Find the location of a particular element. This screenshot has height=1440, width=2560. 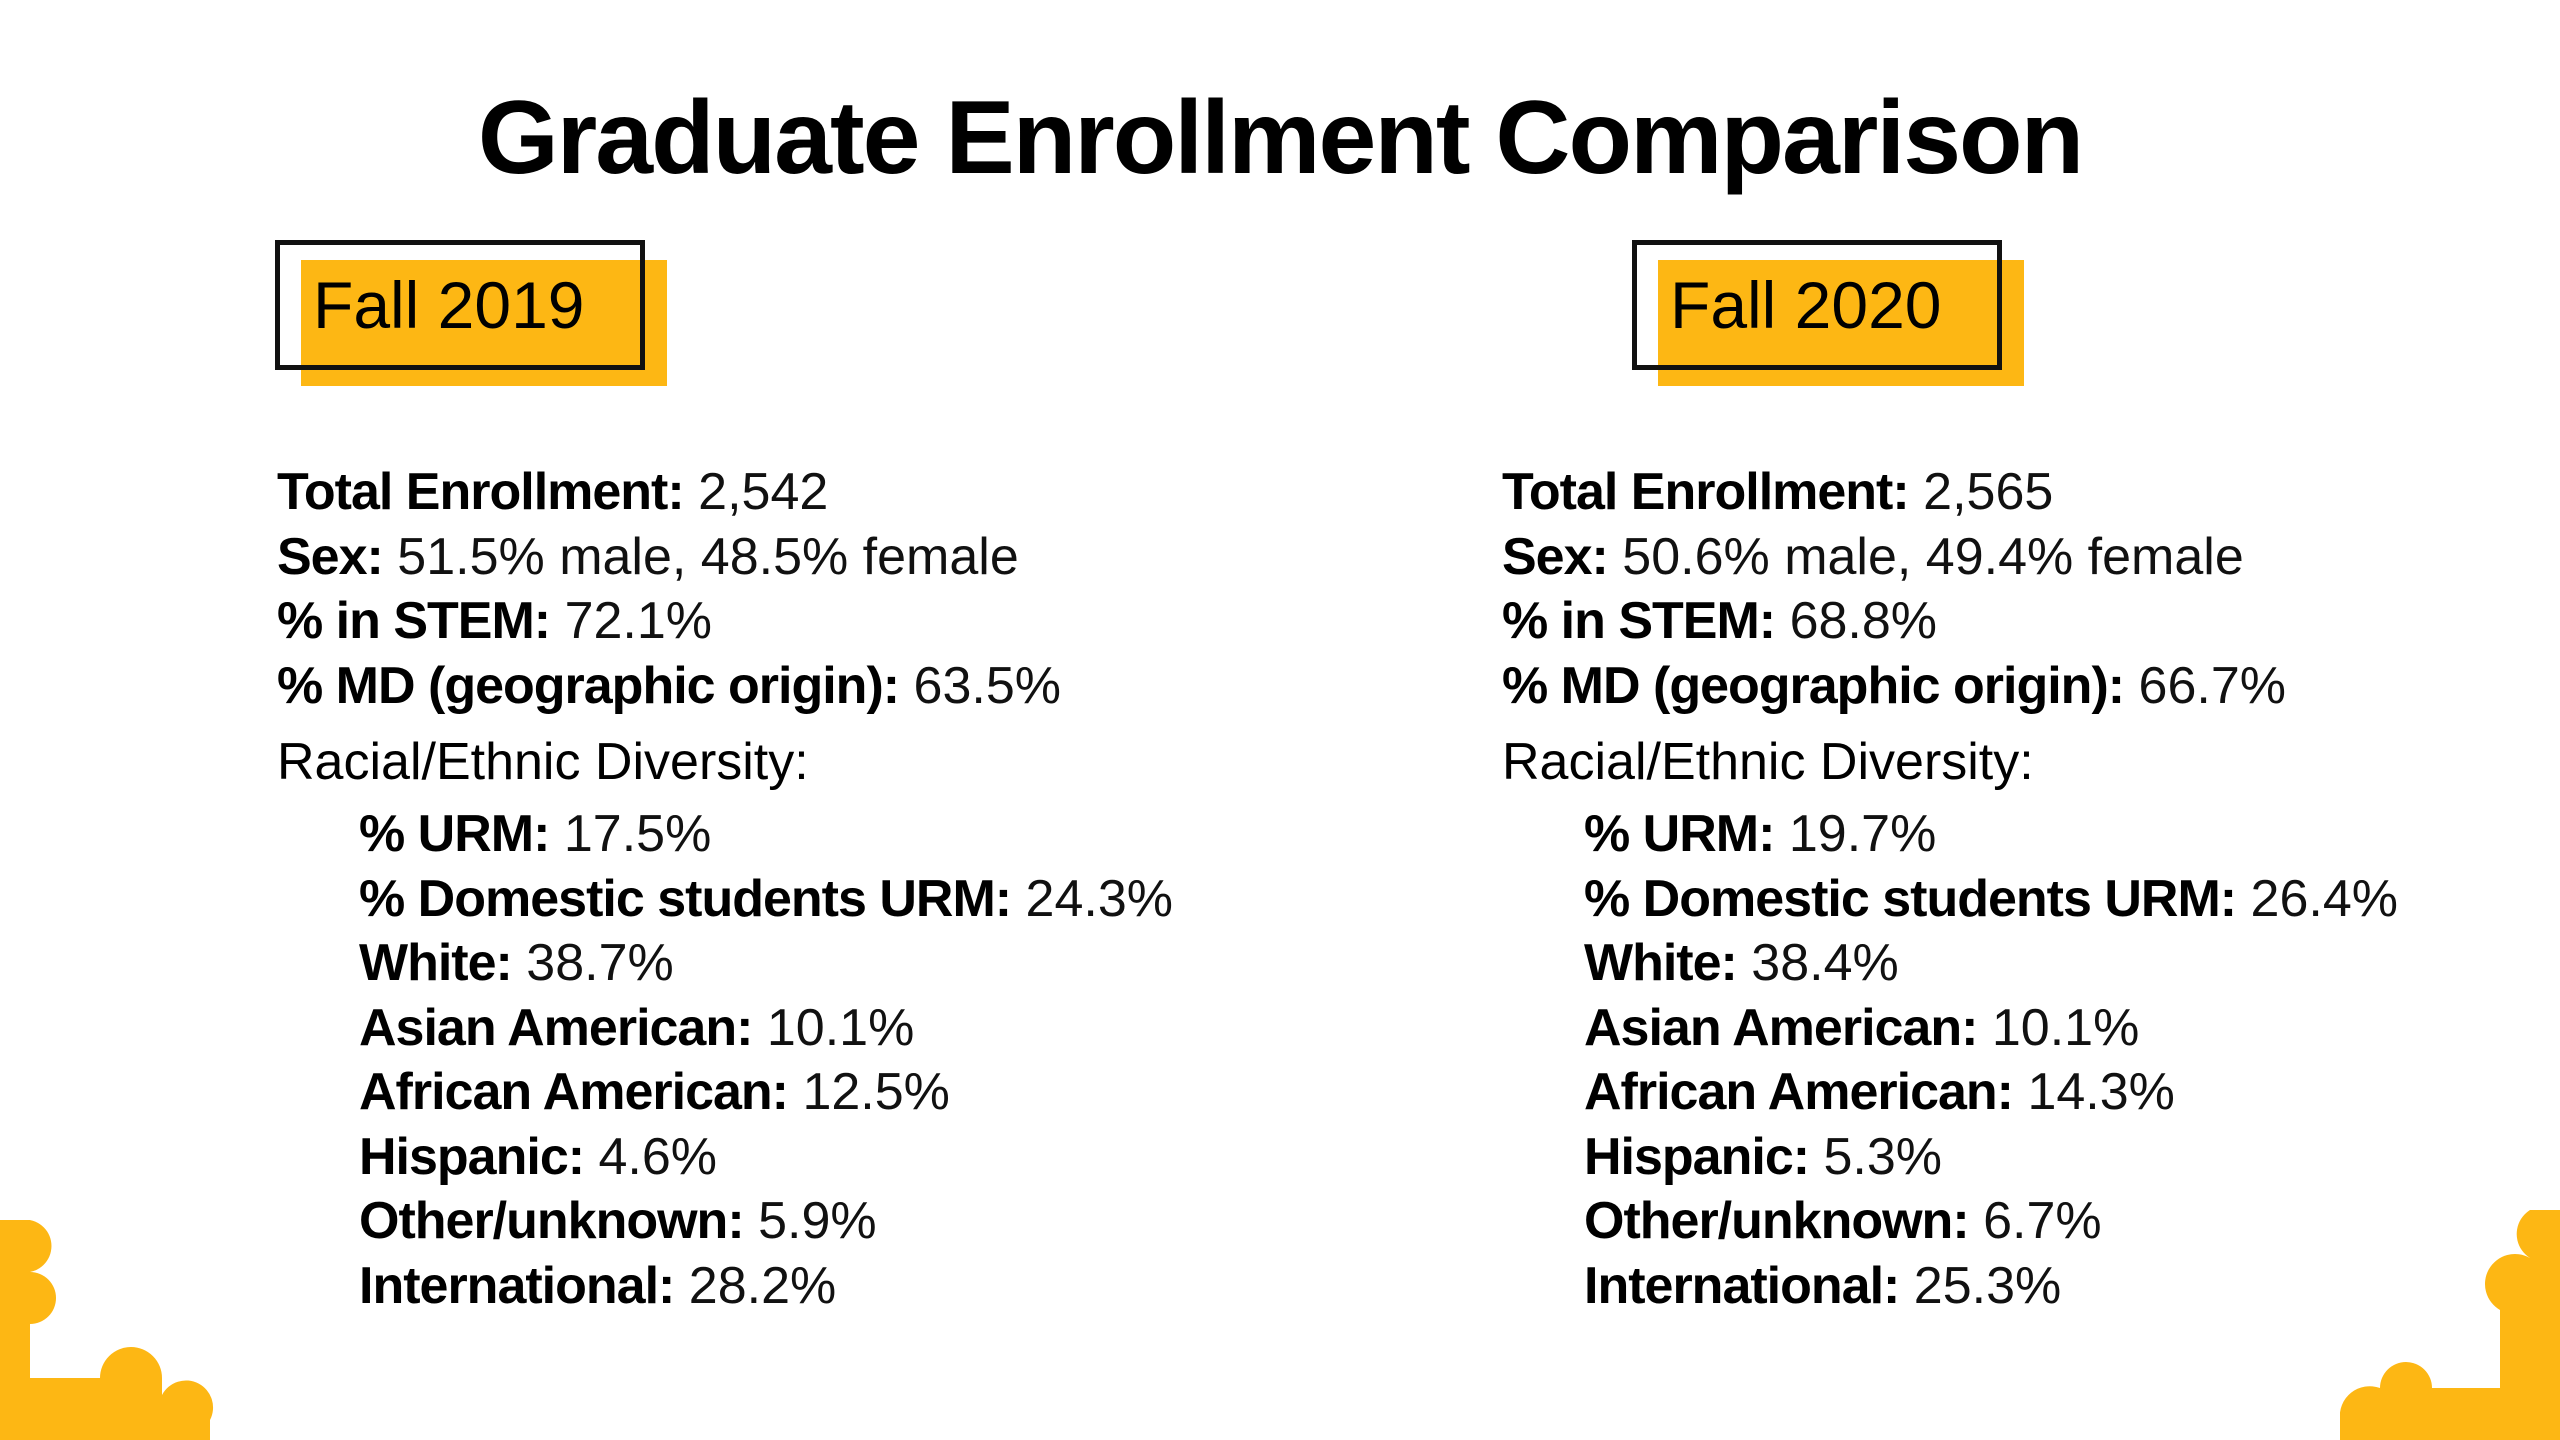

diversity-row: Hispanic: 5.3% is located at coordinates (1950, 1157).